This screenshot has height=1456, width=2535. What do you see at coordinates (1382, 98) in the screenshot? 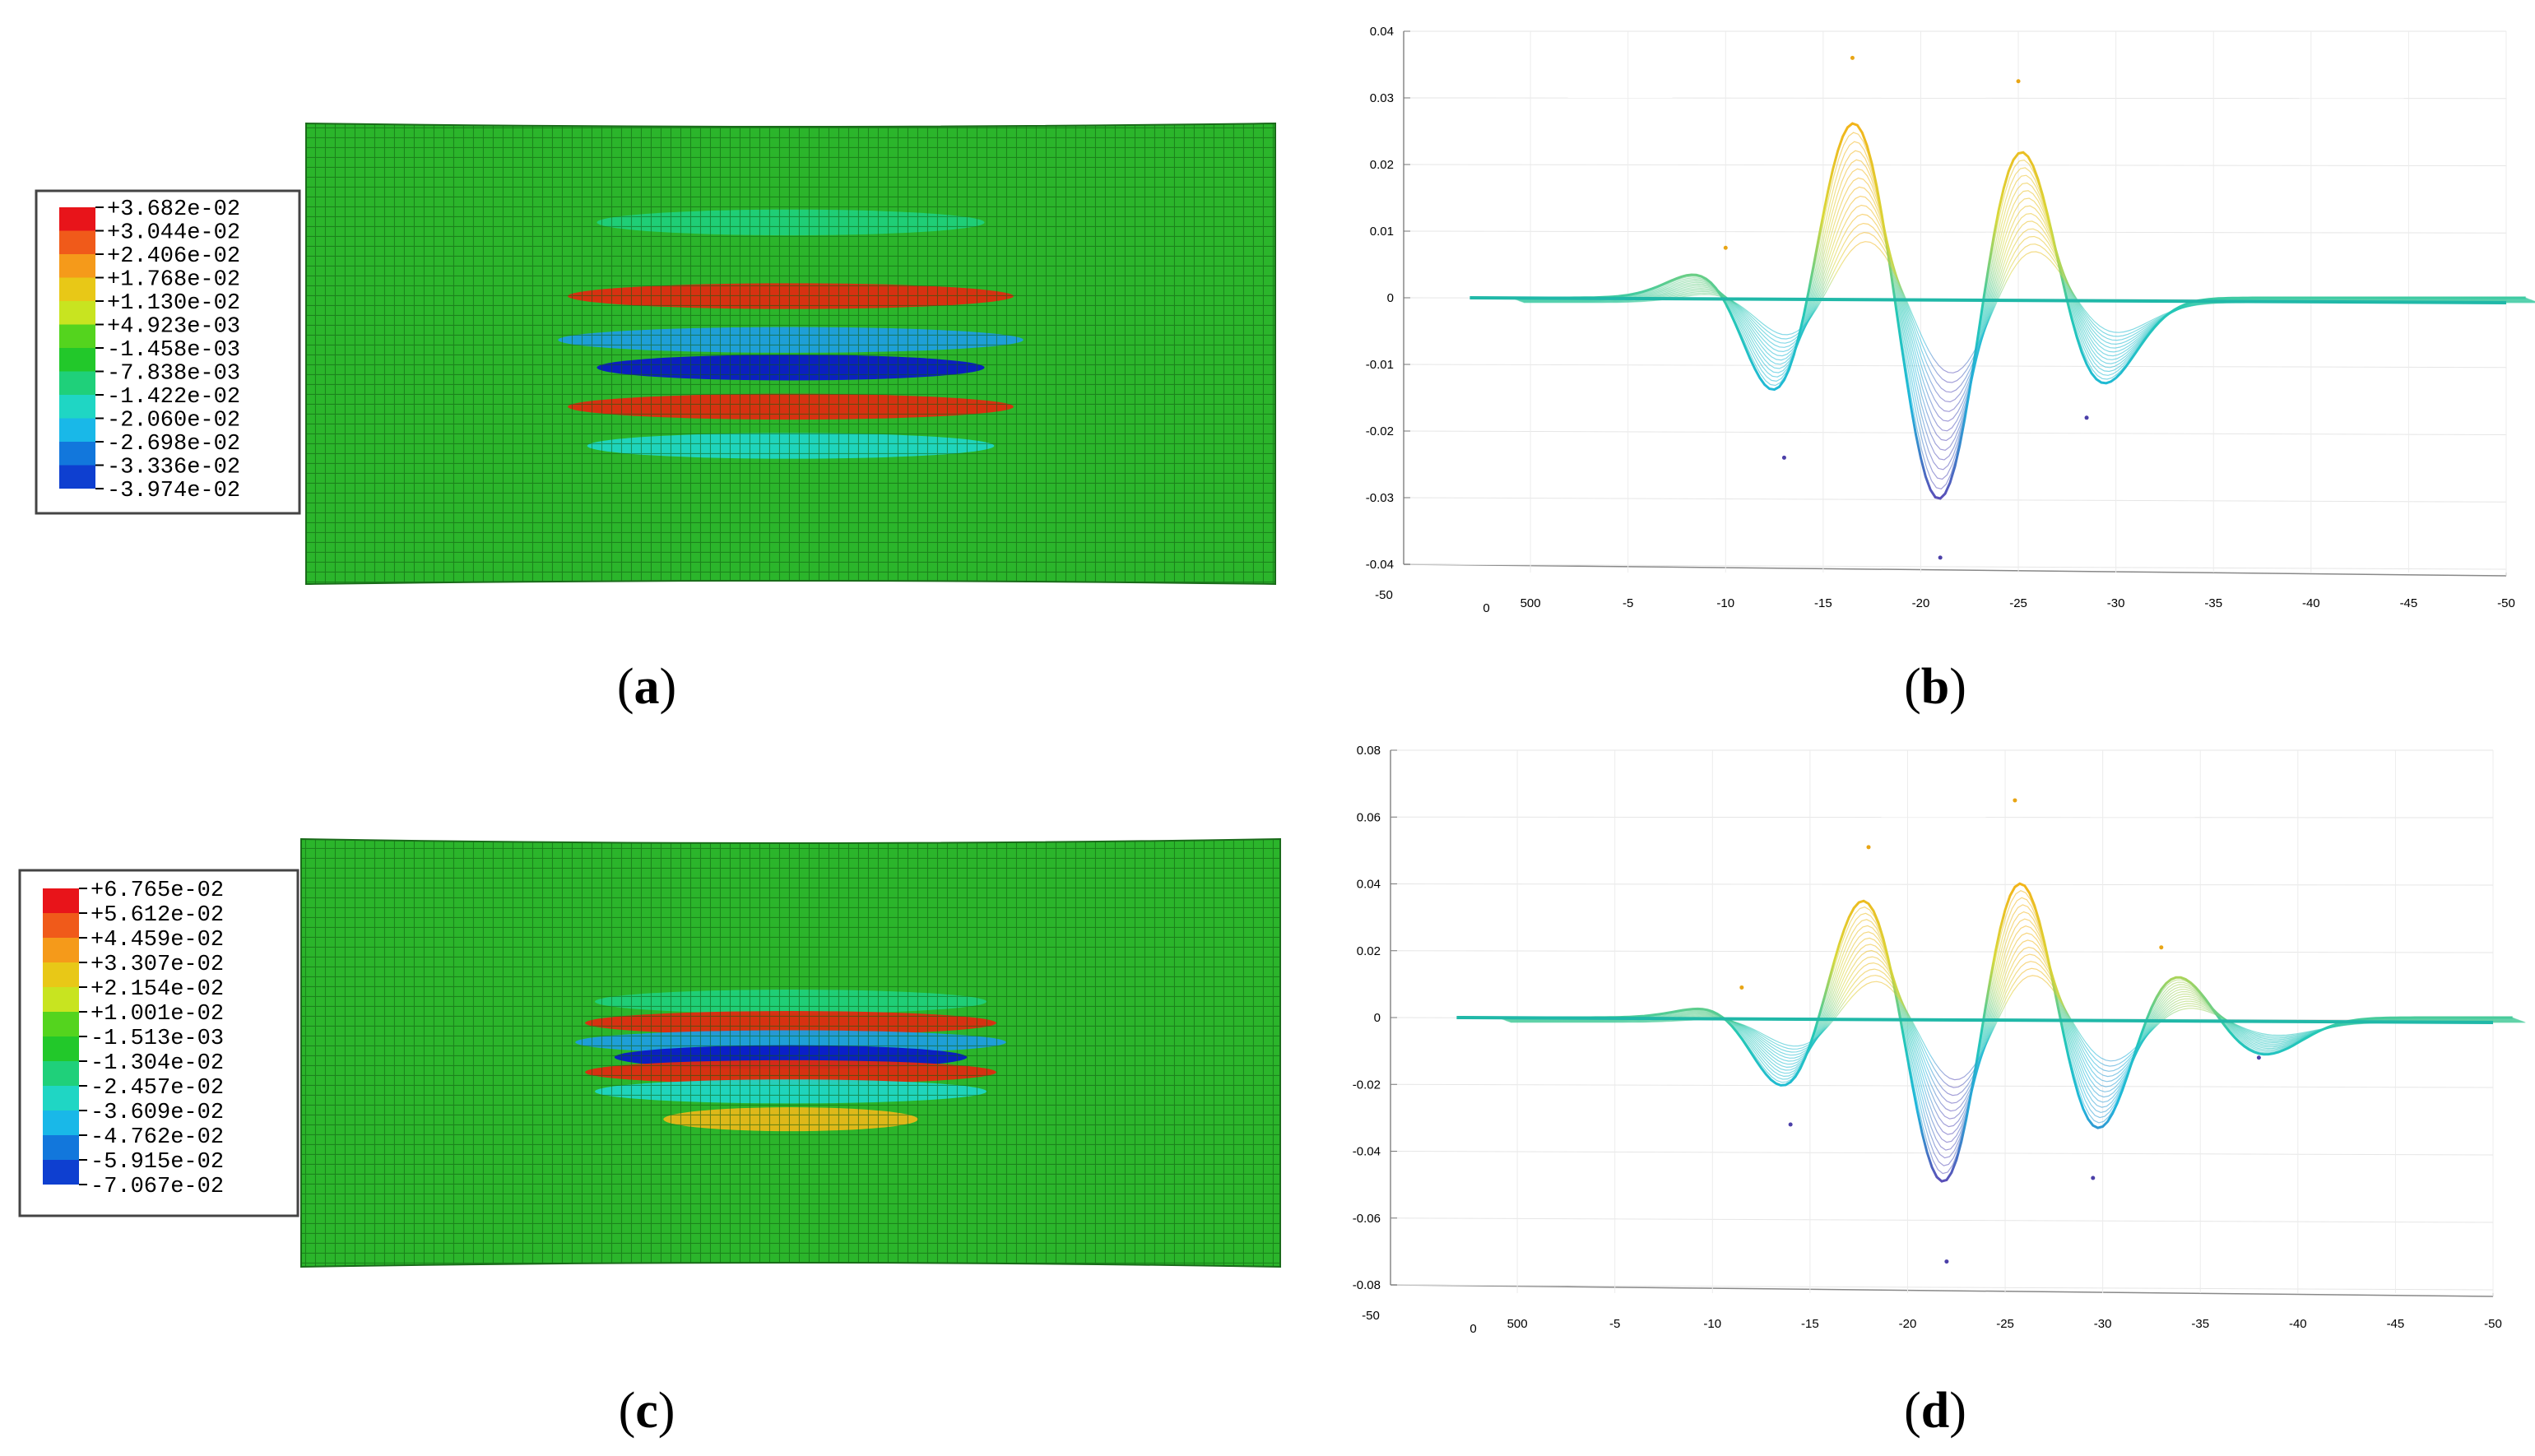
I see `y-tick-label: 0.03` at bounding box center [1382, 98].